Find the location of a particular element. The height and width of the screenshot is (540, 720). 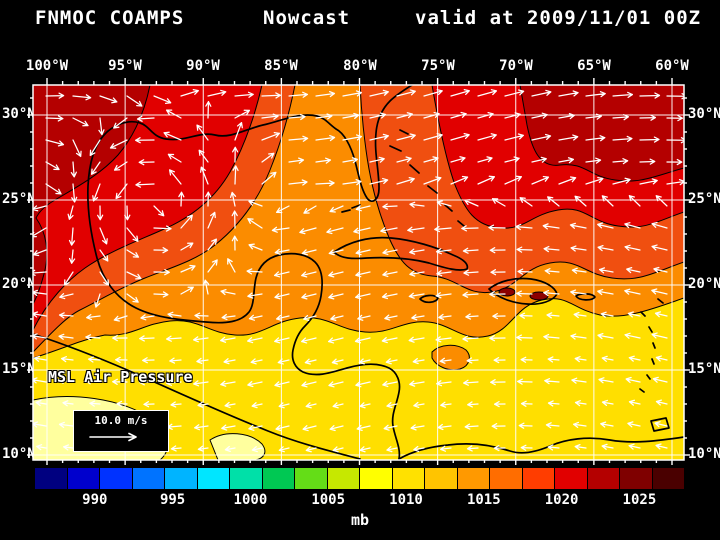

colorbar-tick-label: 1000 is located at coordinates (250, 500).